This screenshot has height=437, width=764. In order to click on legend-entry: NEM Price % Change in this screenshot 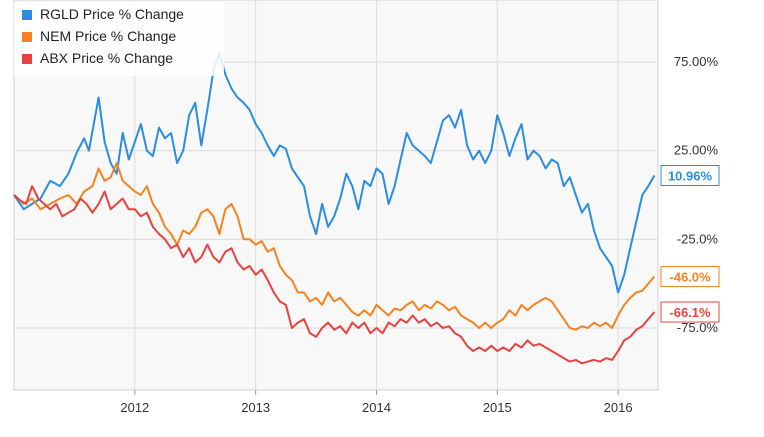, I will do `click(108, 36)`.